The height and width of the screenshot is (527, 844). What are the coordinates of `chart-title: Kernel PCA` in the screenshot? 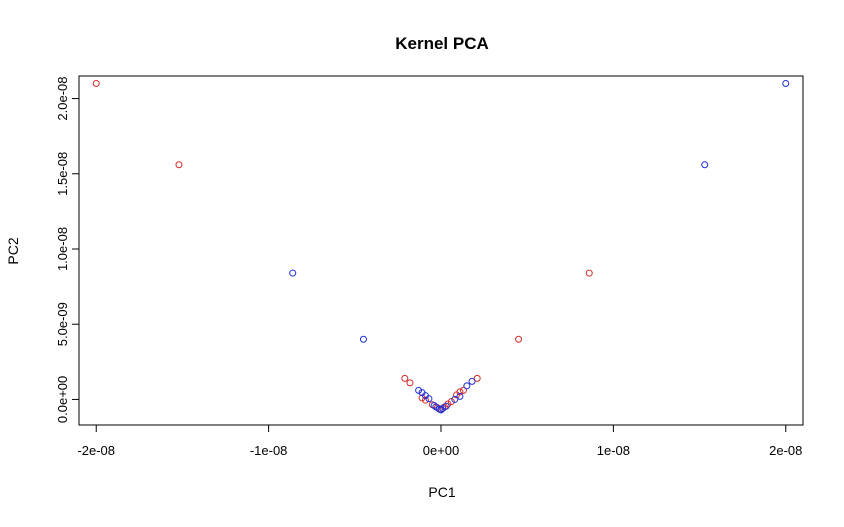 It's located at (442, 43).